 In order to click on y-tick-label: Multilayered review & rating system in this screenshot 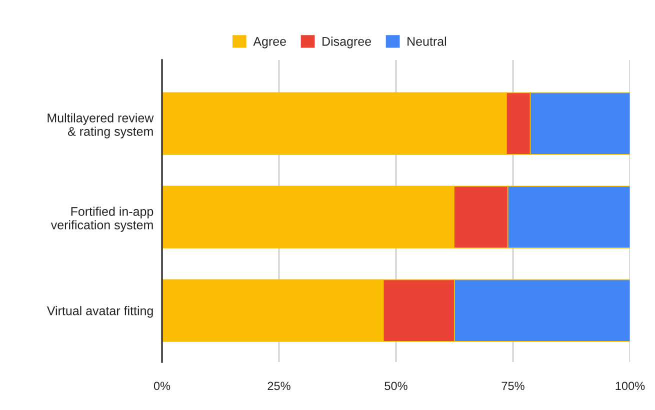, I will do `click(101, 125)`.